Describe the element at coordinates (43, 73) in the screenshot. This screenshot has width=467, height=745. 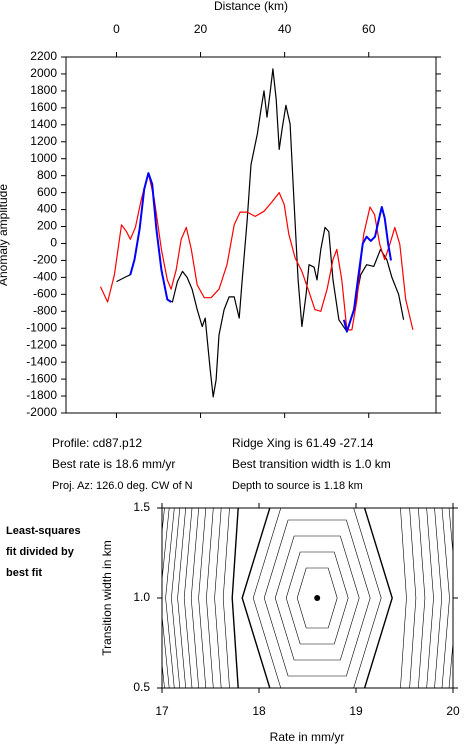
I see `y-tick-label: 2000` at that location.